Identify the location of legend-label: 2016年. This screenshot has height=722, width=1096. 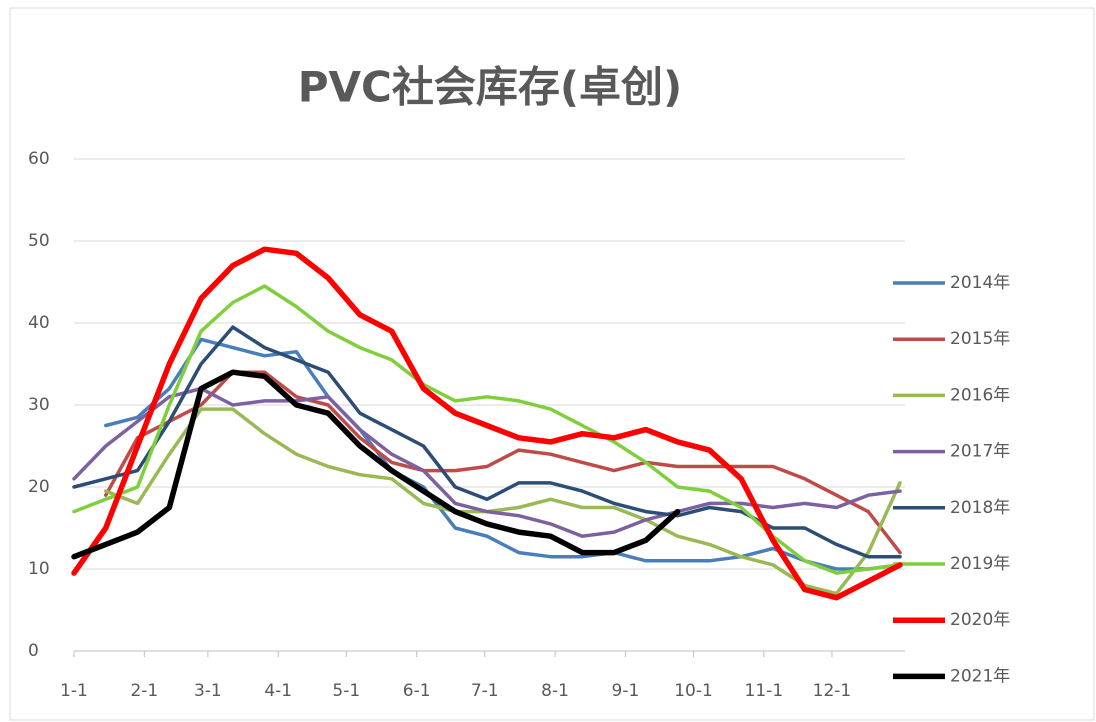
(980, 395).